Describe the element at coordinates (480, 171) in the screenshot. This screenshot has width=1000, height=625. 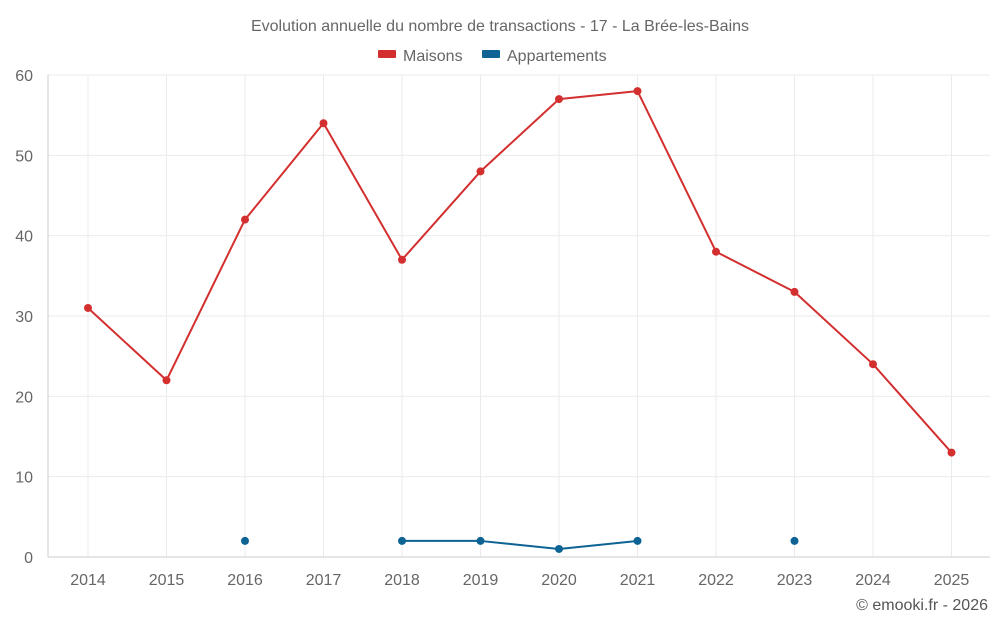
I see `data-point-maisons-2019` at that location.